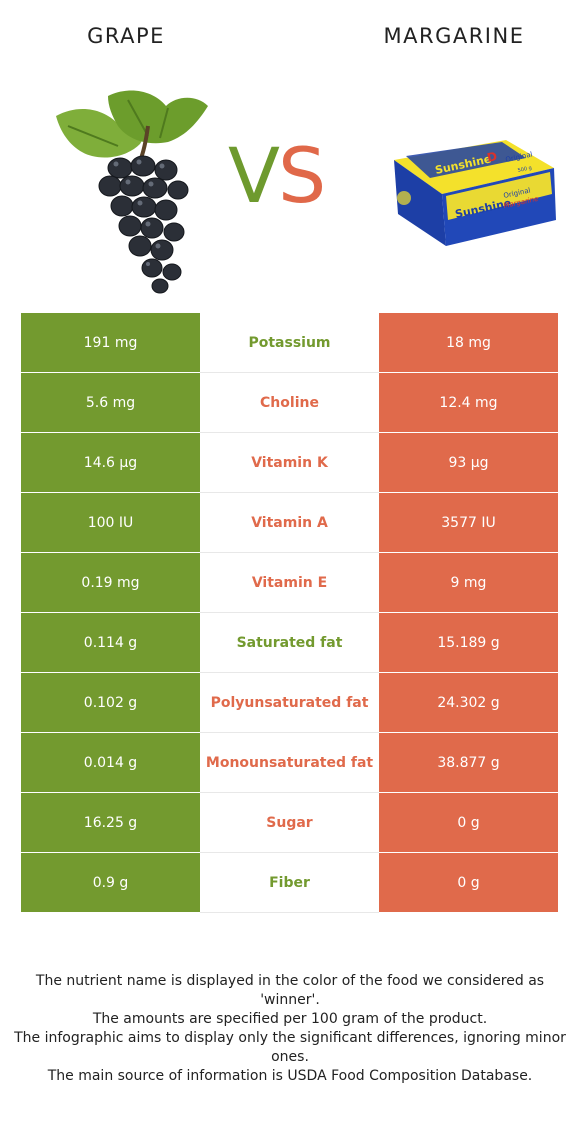  I want to click on table-row: 16.25 g Sugar 0 g, so click(289, 822).